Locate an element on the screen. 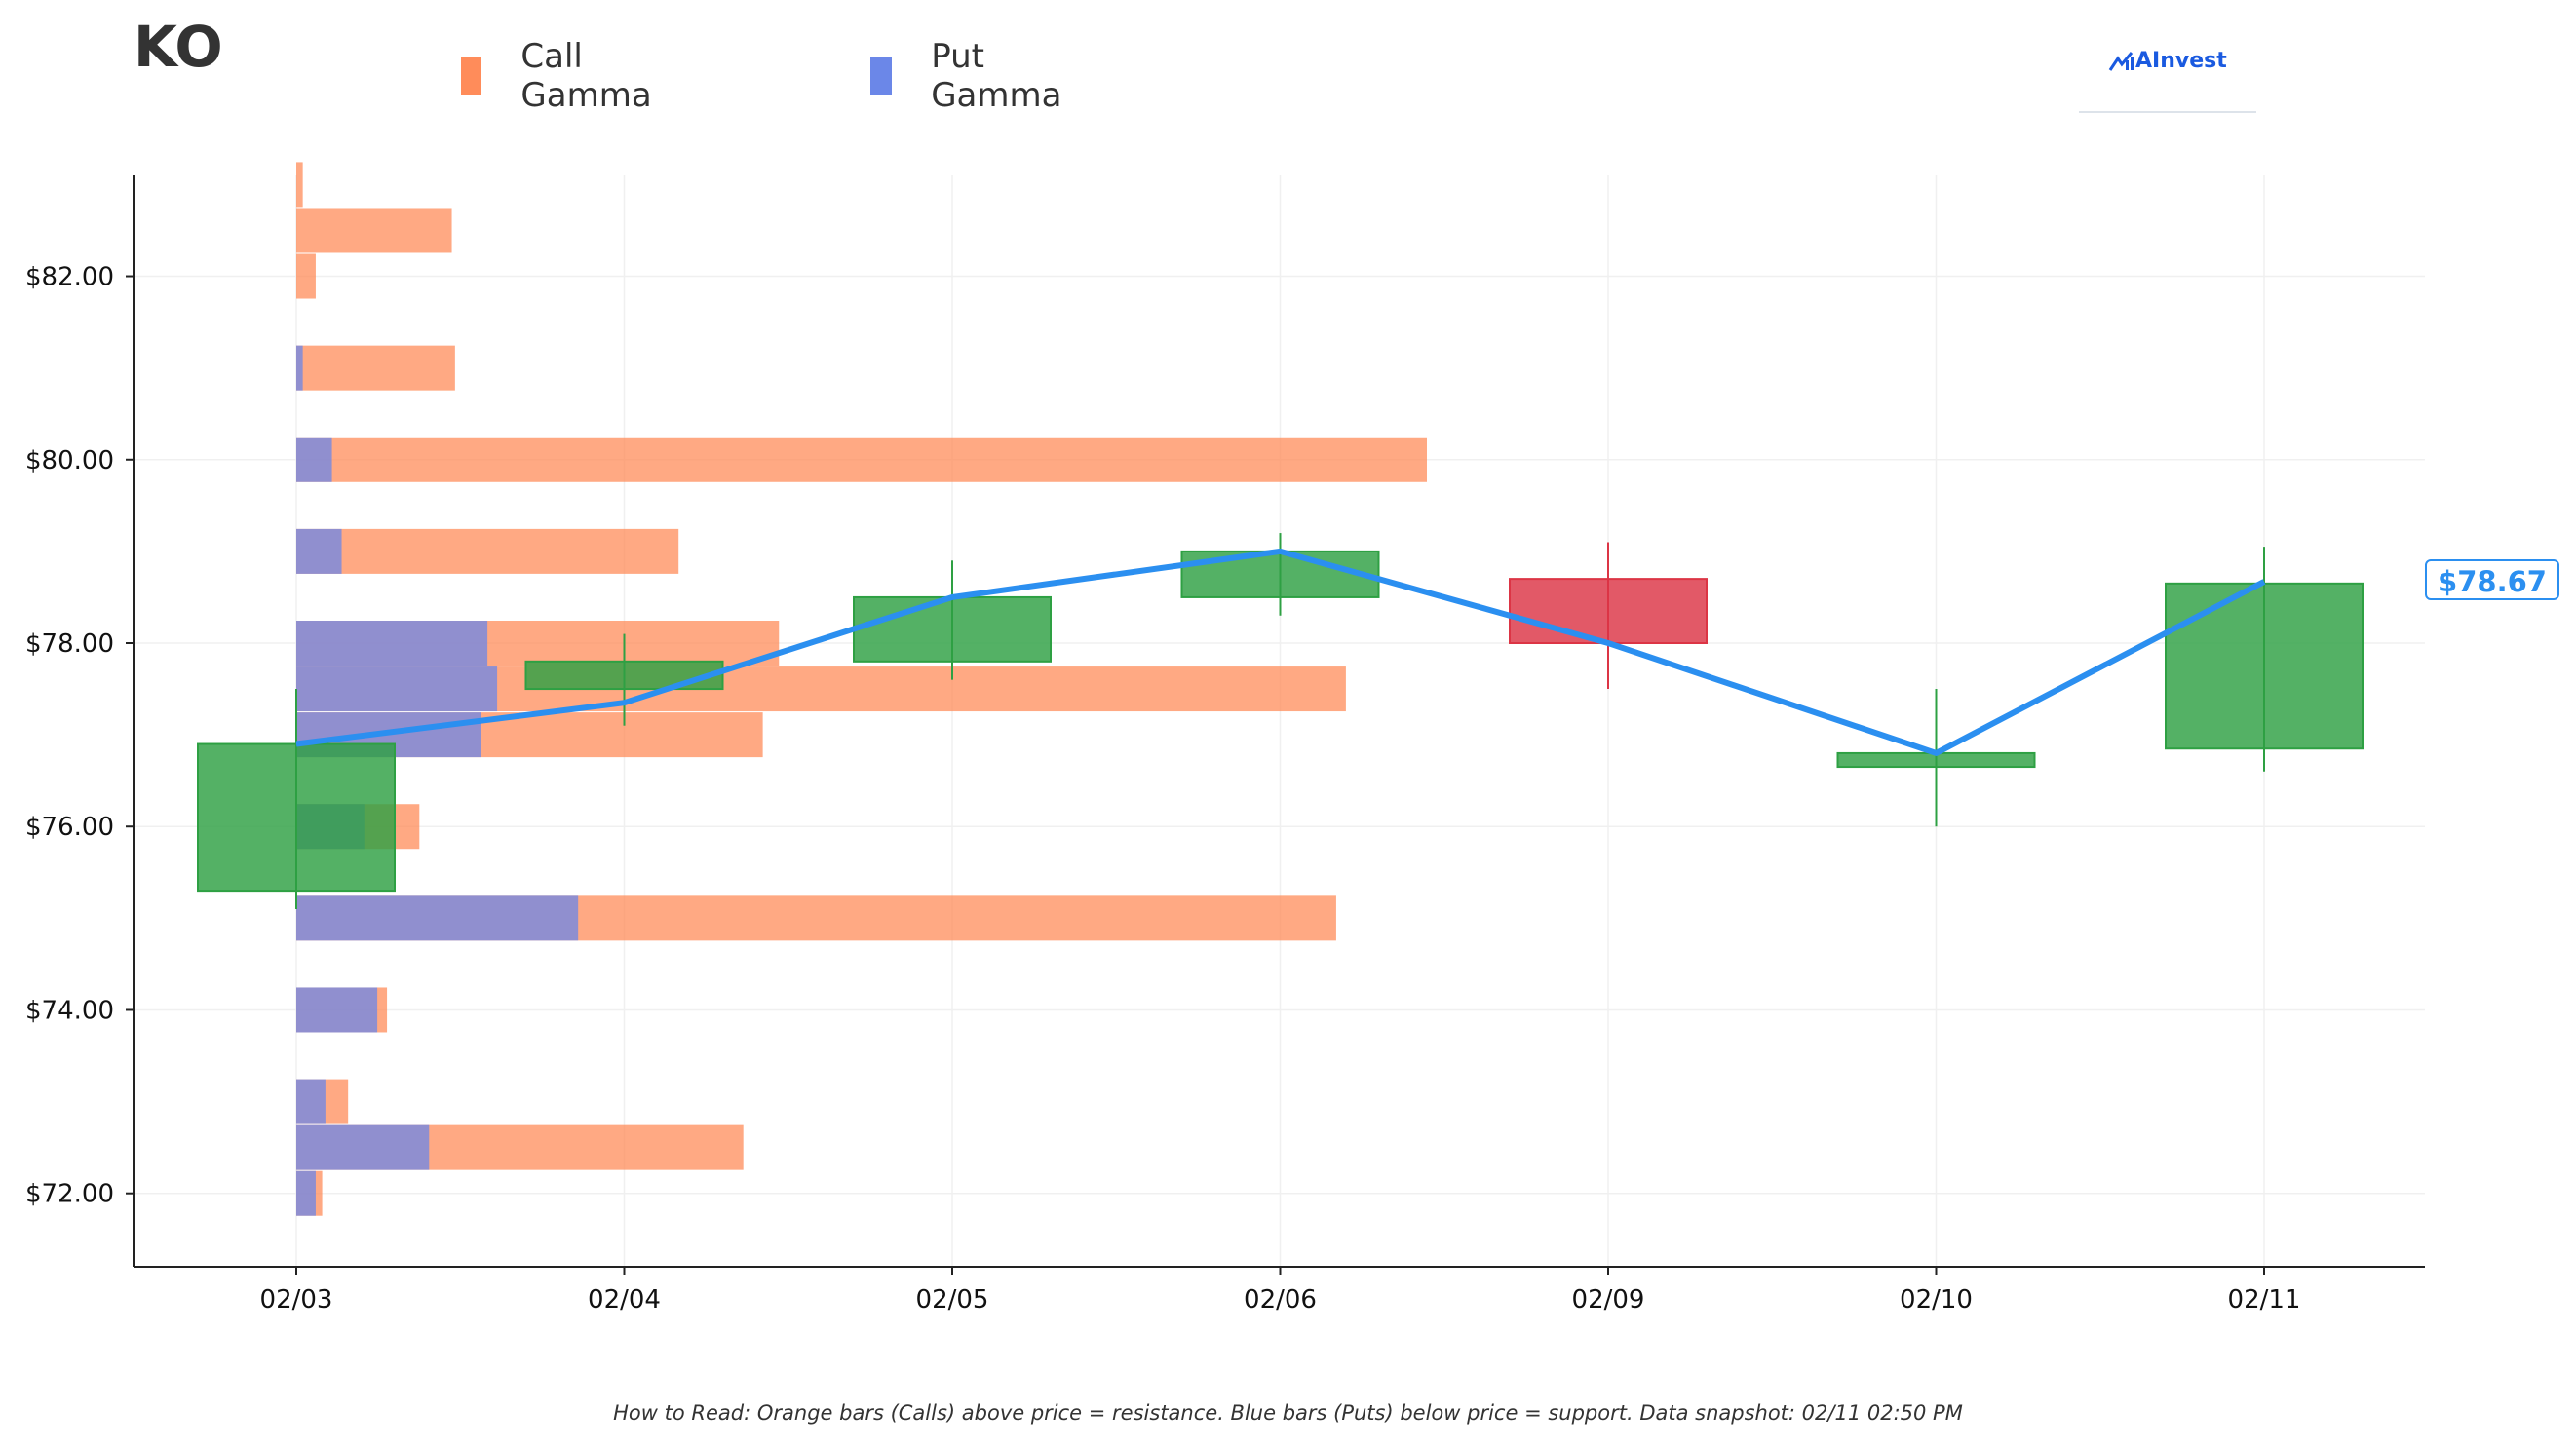 Image resolution: width=2576 pixels, height=1446 pixels. x-tick-label: 02/05 is located at coordinates (952, 1299).